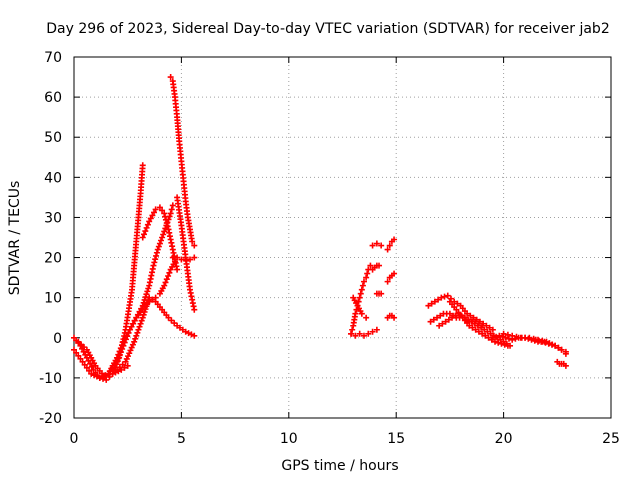 The image size is (640, 480). What do you see at coordinates (504, 439) in the screenshot?
I see `x-tick-label: 20` at bounding box center [504, 439].